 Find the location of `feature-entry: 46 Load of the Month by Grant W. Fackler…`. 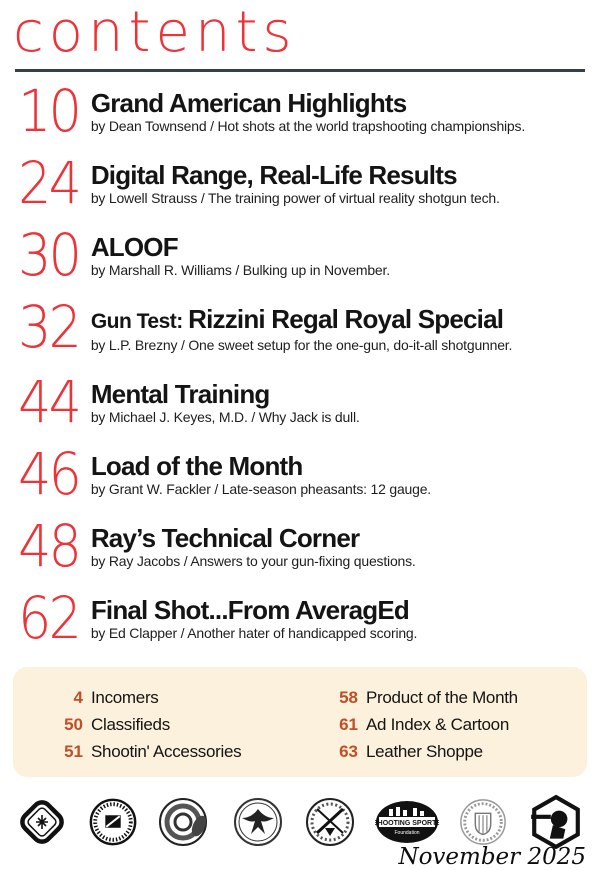

feature-entry: 46 Load of the Month by Grant W. Fackler… is located at coordinates (305, 474).